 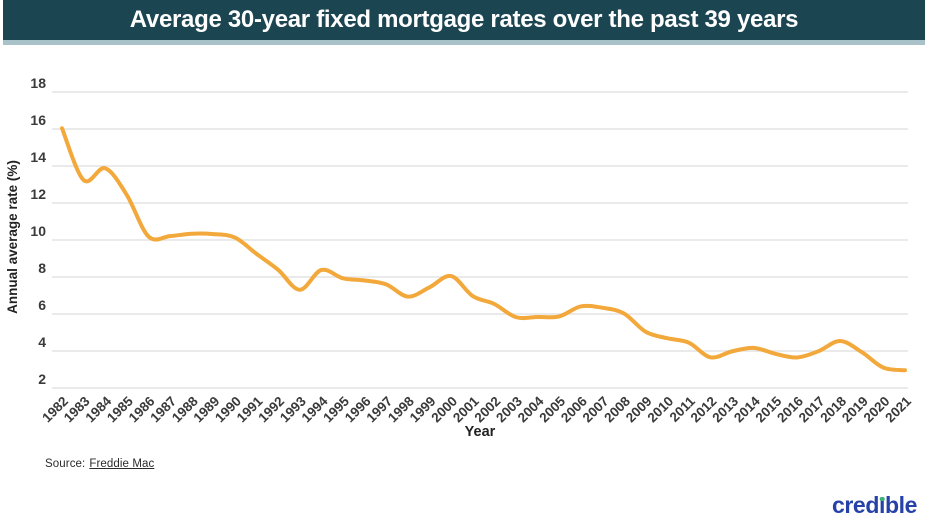 What do you see at coordinates (42, 268) in the screenshot?
I see `y-tick-label: 8` at bounding box center [42, 268].